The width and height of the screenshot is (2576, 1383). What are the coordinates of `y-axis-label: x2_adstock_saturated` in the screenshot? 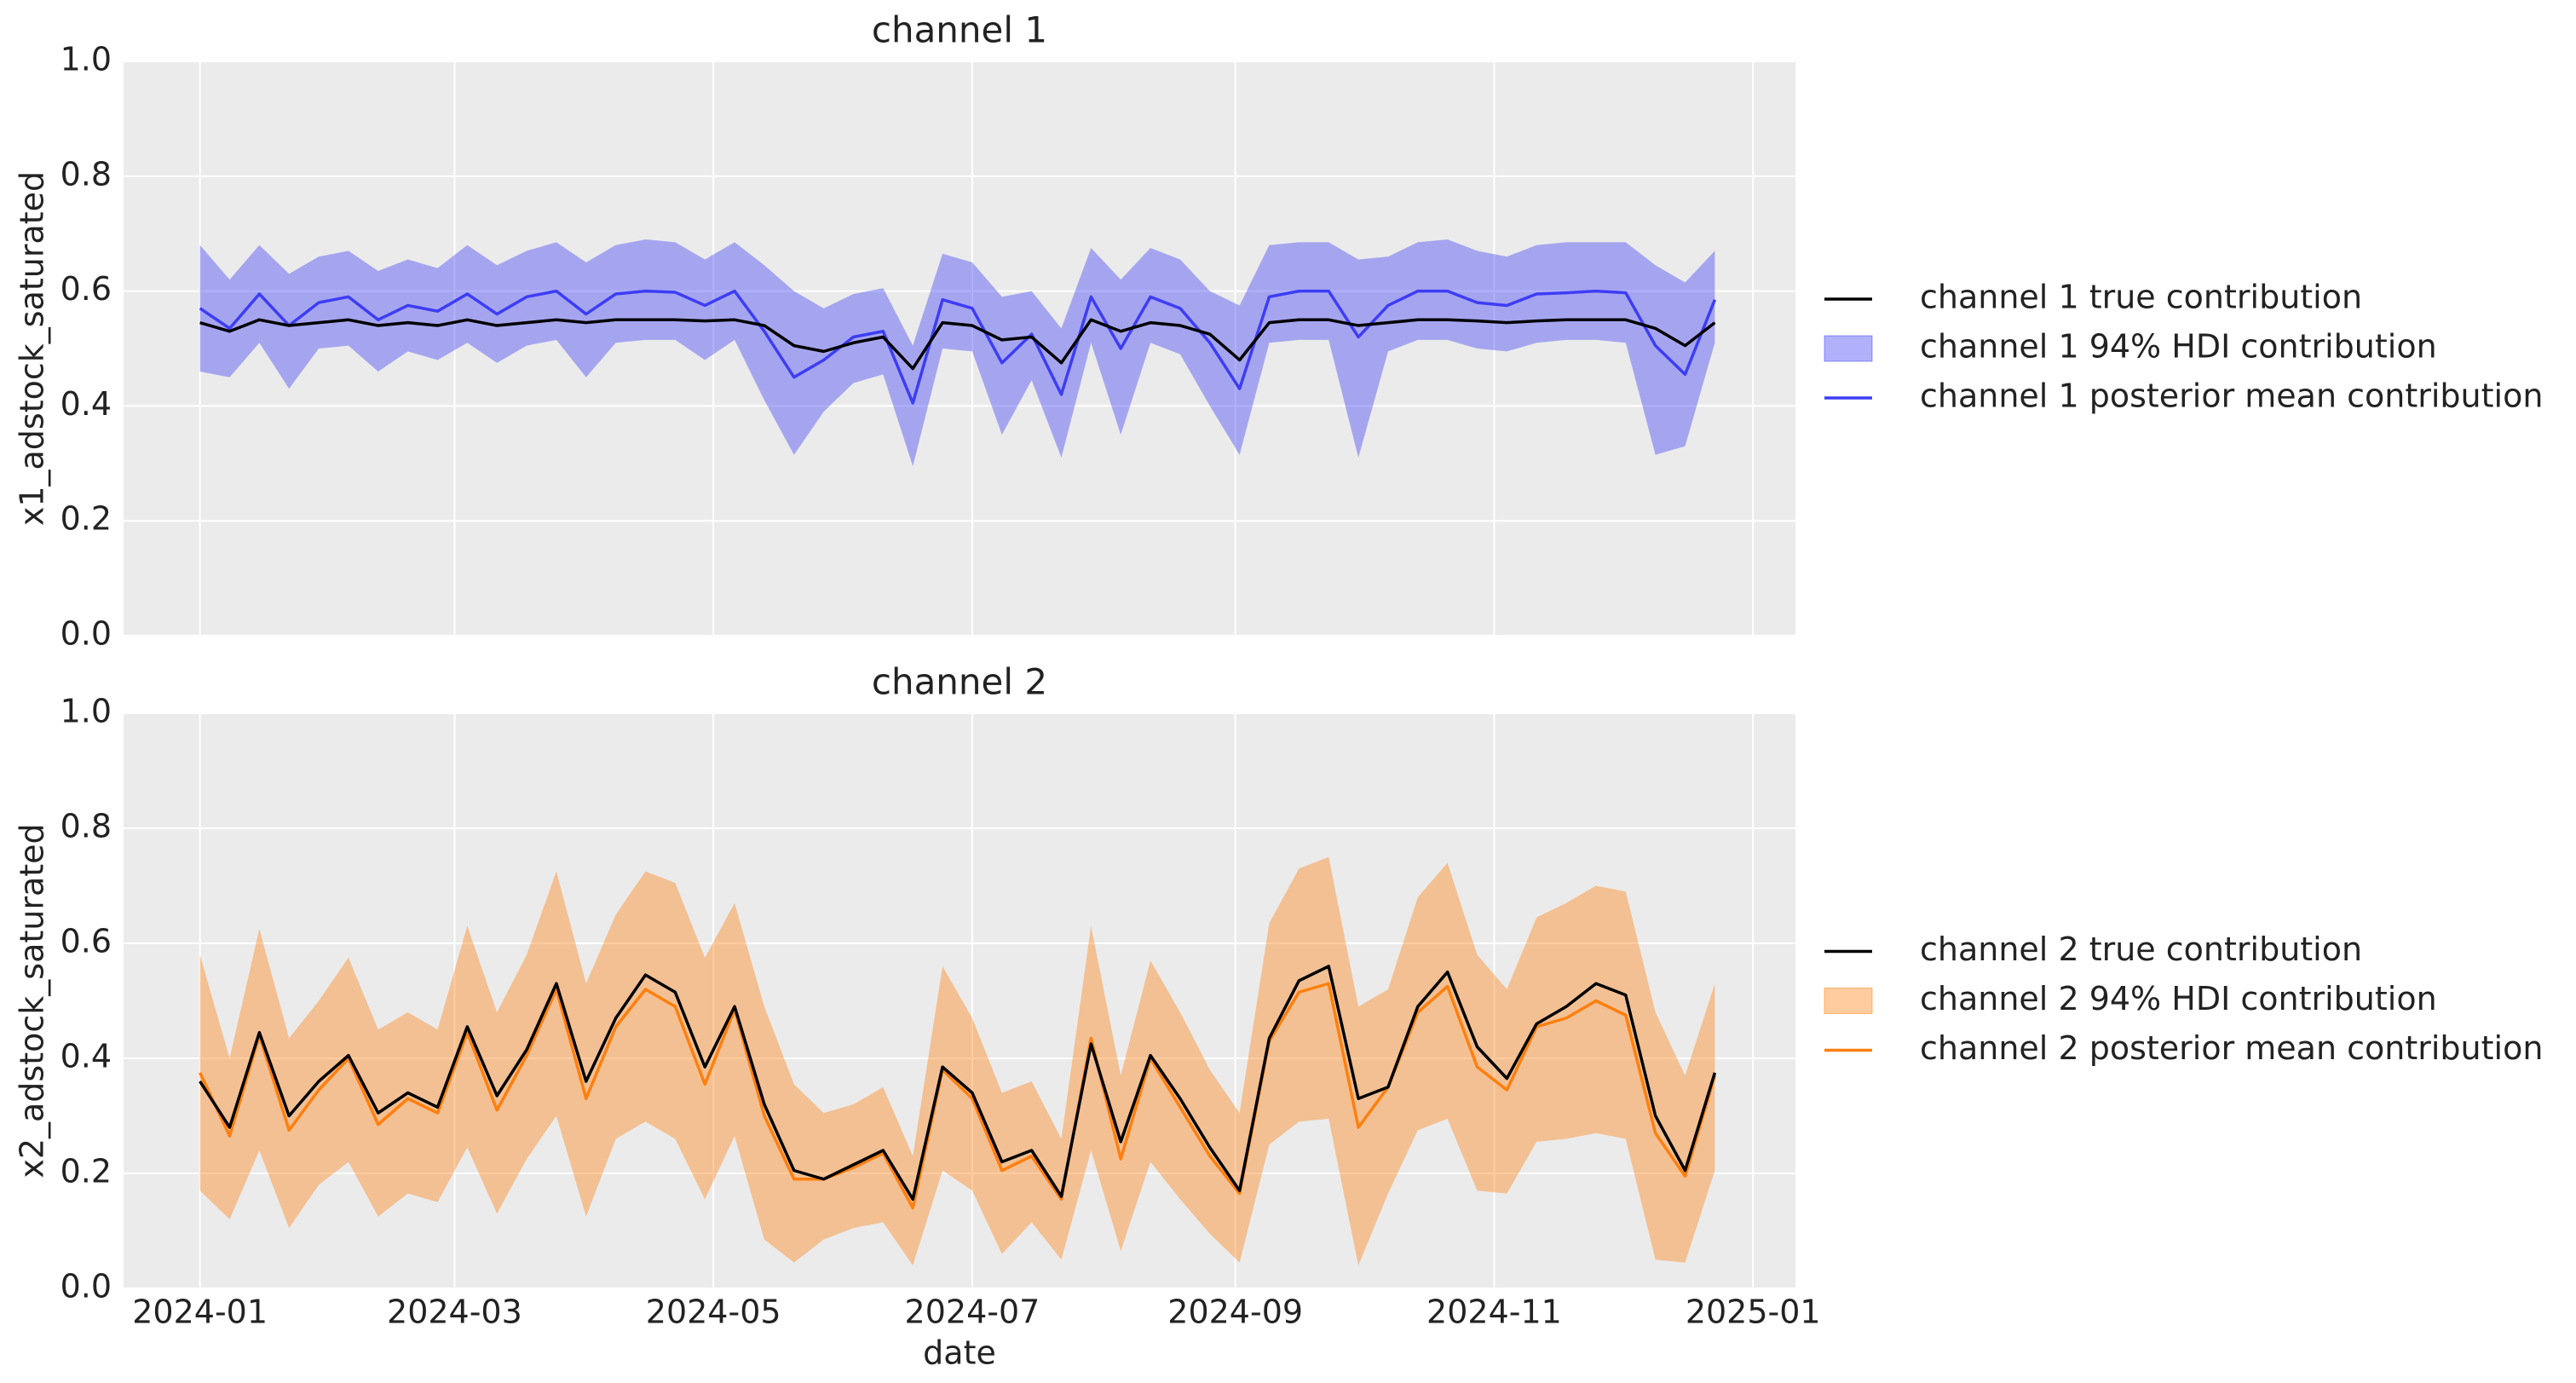 It's located at (32, 1000).